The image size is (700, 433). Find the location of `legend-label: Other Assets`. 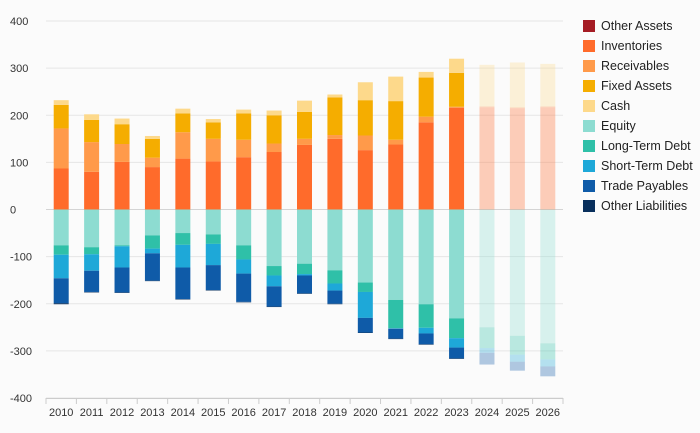

legend-label: Other Assets is located at coordinates (637, 26).